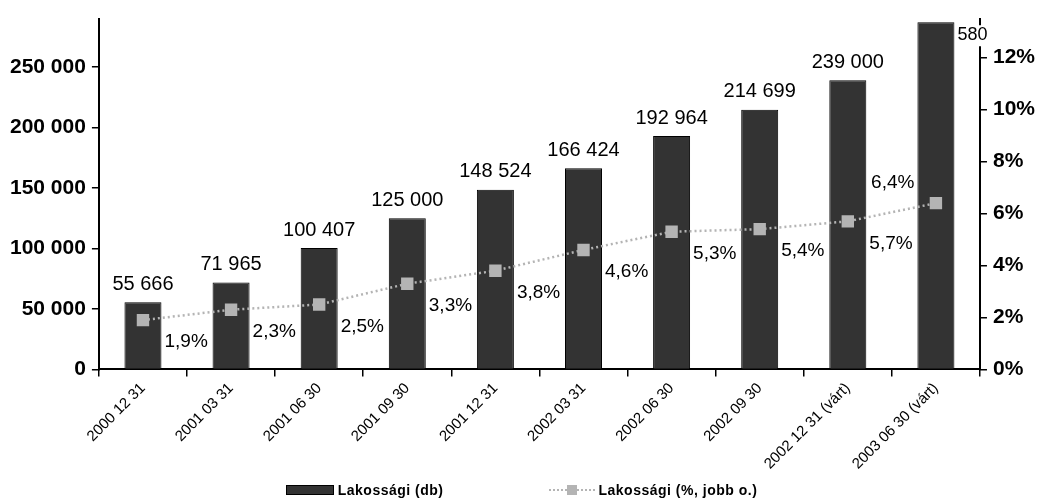 This screenshot has width=1043, height=504. What do you see at coordinates (1014, 108) in the screenshot?
I see `y2-tick-label: 10%` at bounding box center [1014, 108].